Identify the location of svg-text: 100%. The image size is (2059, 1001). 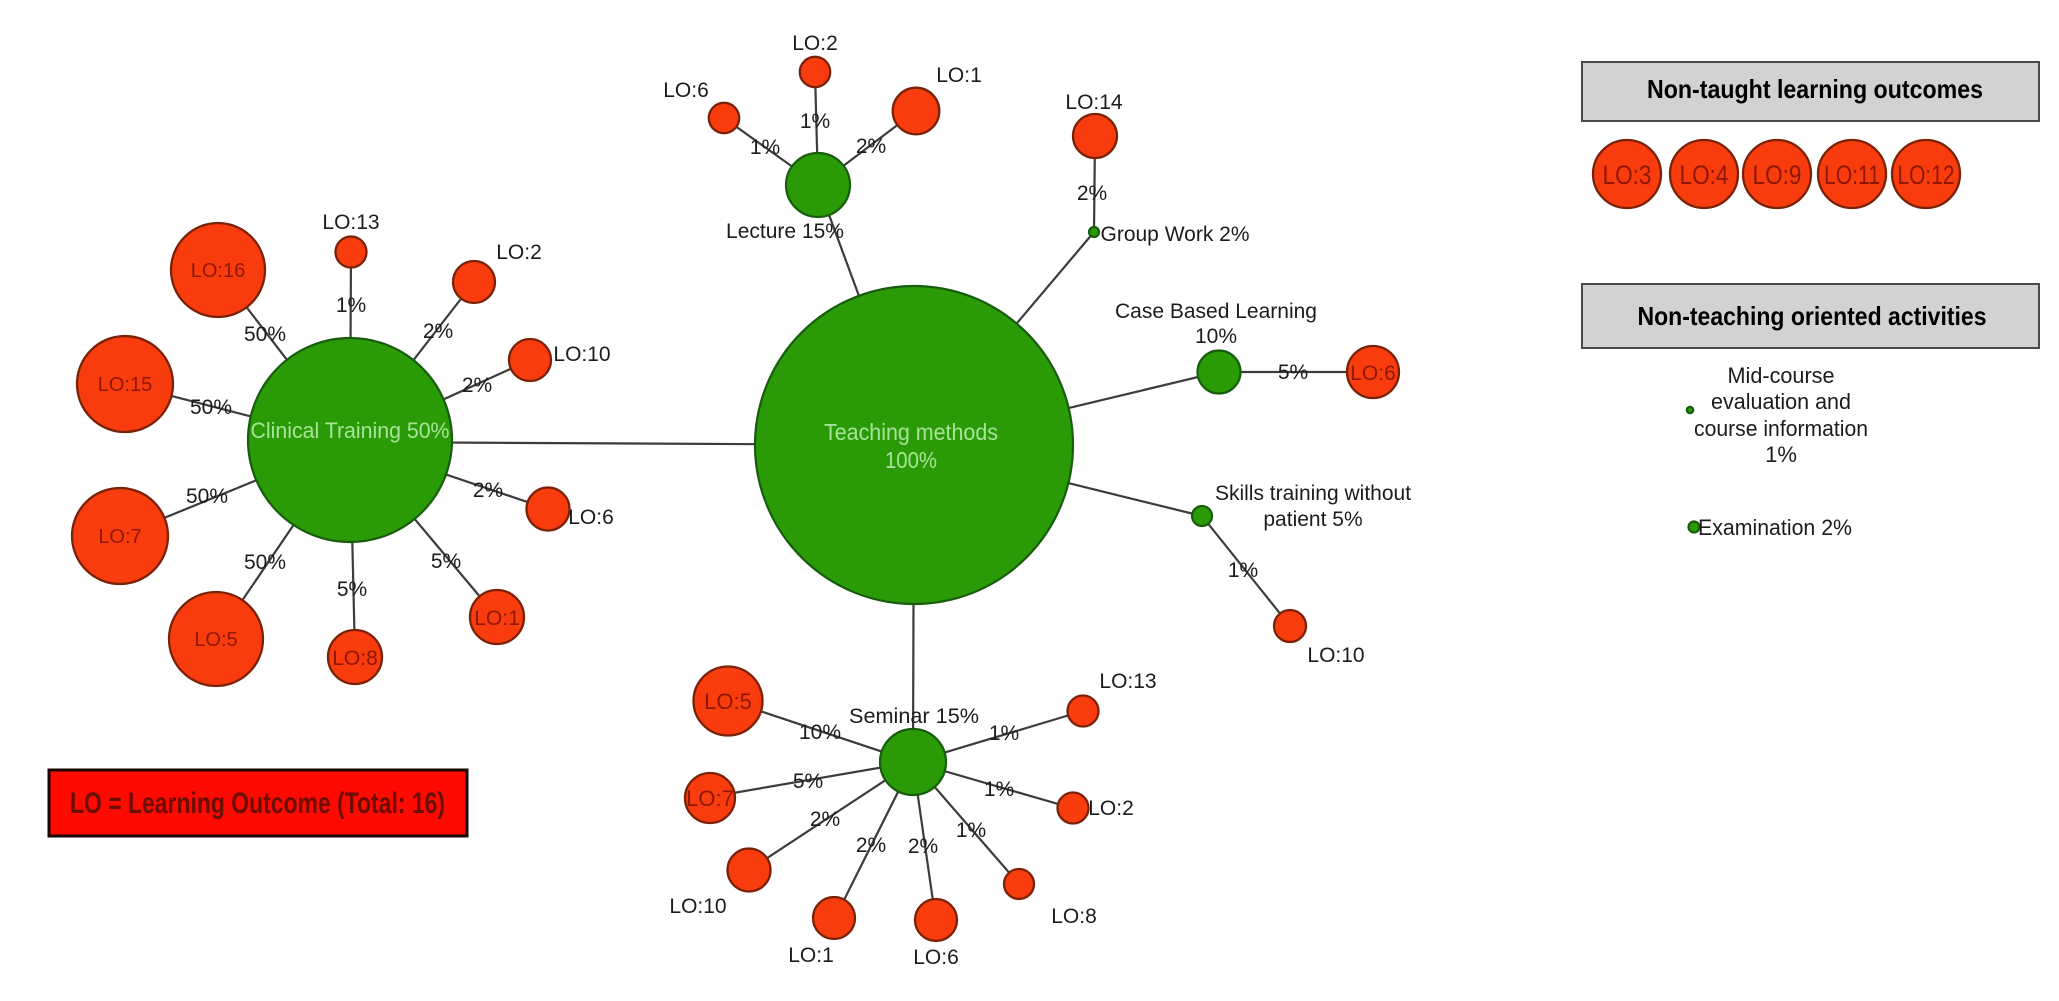
(911, 460).